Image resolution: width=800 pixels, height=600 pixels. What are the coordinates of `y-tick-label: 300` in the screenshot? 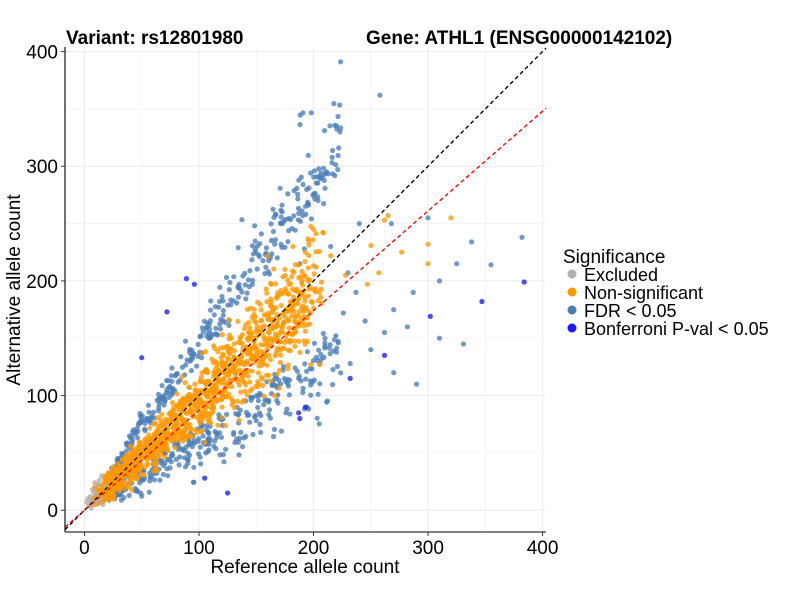 It's located at (42, 167).